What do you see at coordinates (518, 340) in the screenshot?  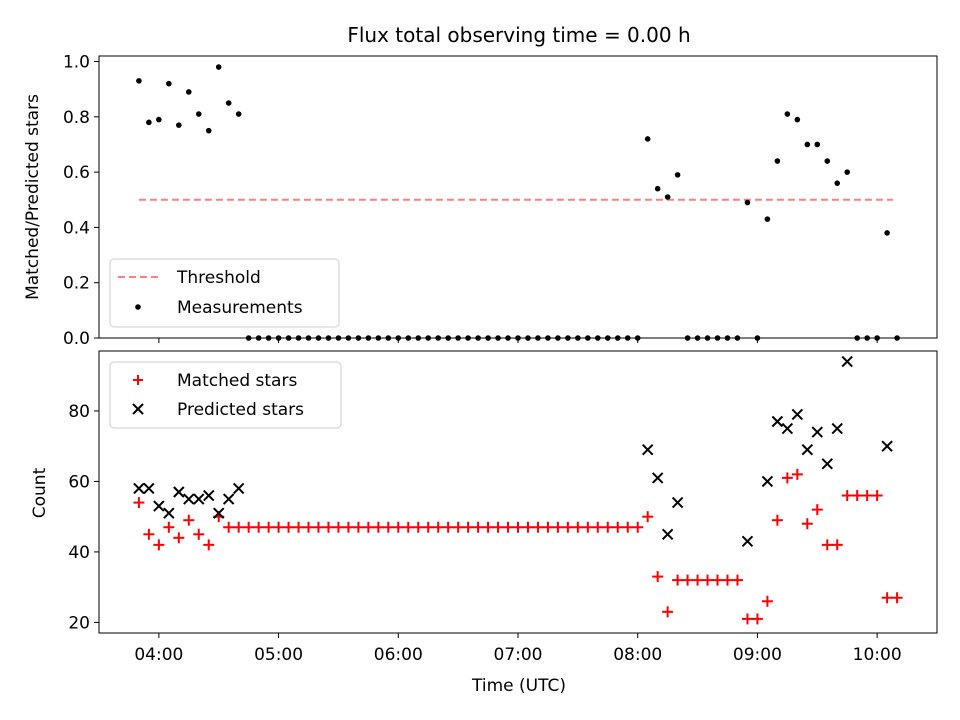 I see `top-x-ticks` at bounding box center [518, 340].